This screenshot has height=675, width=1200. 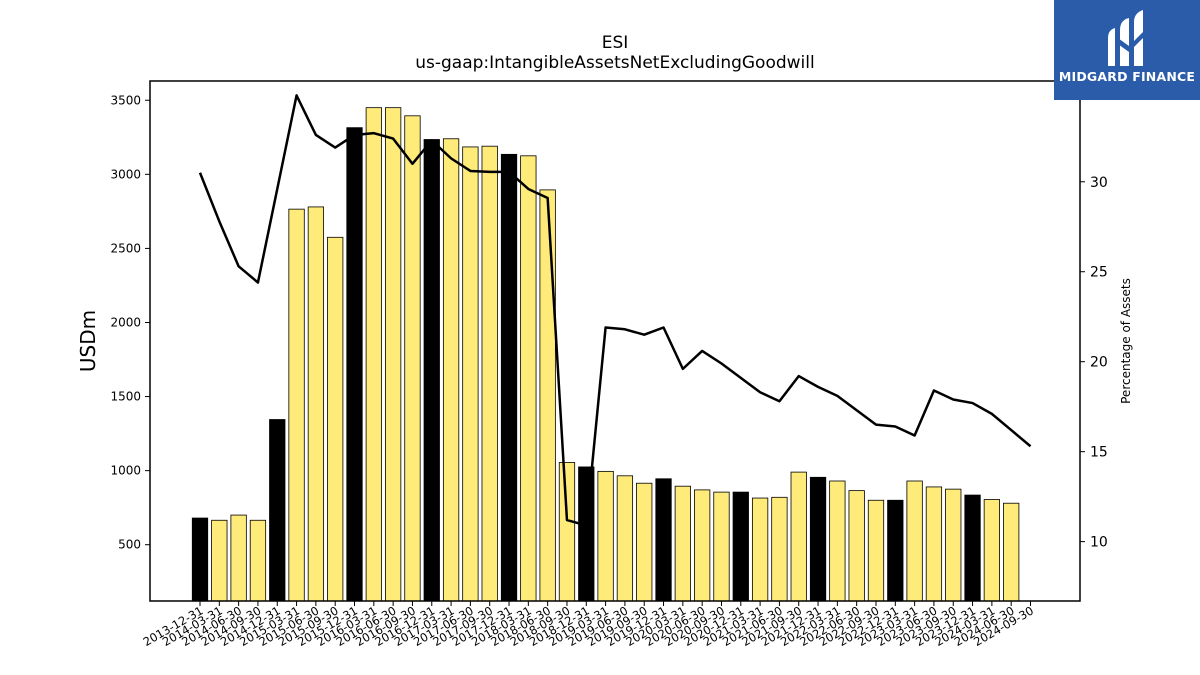 What do you see at coordinates (1099, 543) in the screenshot?
I see `y2-tick-label: 10` at bounding box center [1099, 543].